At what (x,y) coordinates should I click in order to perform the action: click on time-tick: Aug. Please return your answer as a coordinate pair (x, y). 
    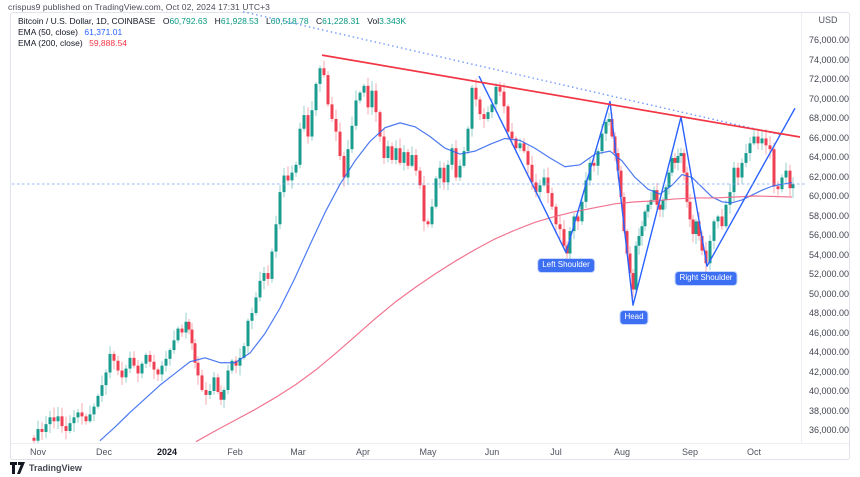
    Looking at the image, I should click on (622, 452).